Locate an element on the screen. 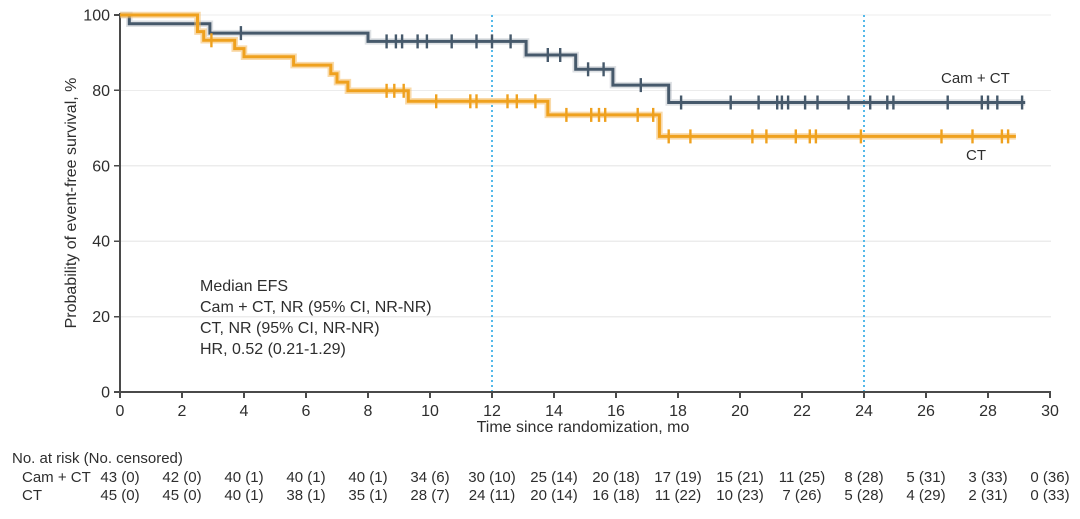  risk-cell: 3 (33) is located at coordinates (988, 477).